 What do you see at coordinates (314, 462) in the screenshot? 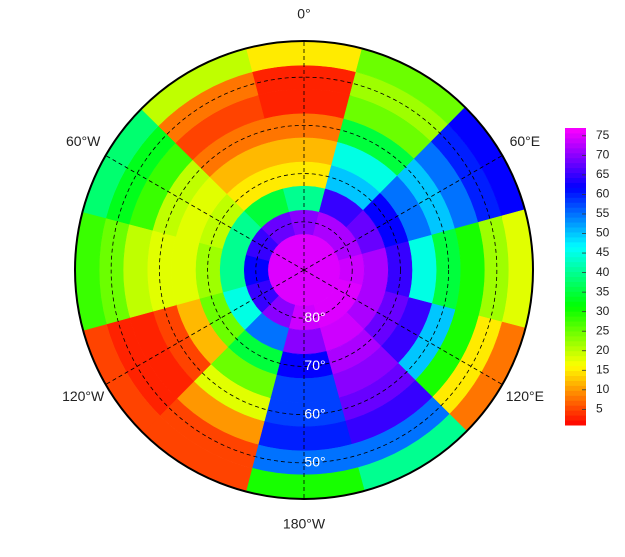
I see `lat-label: 50°` at bounding box center [314, 462].